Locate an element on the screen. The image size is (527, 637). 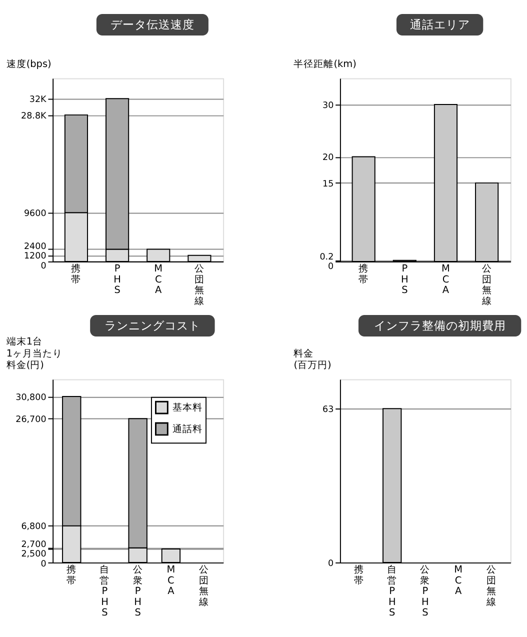
chart-title: ランニングコスト is located at coordinates (152, 325).